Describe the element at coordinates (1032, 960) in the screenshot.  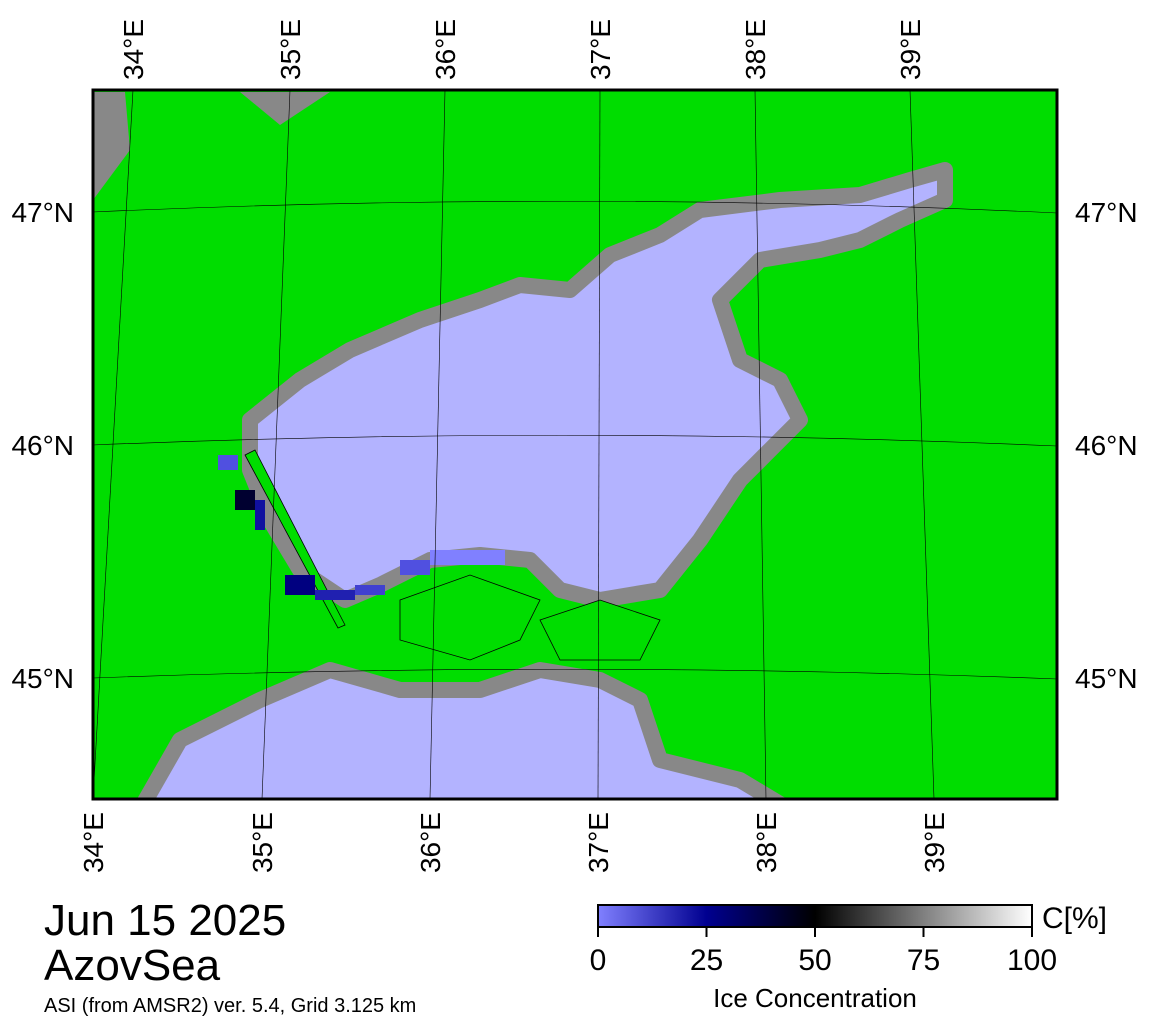
I see `colorbar-tick-label: 100` at that location.